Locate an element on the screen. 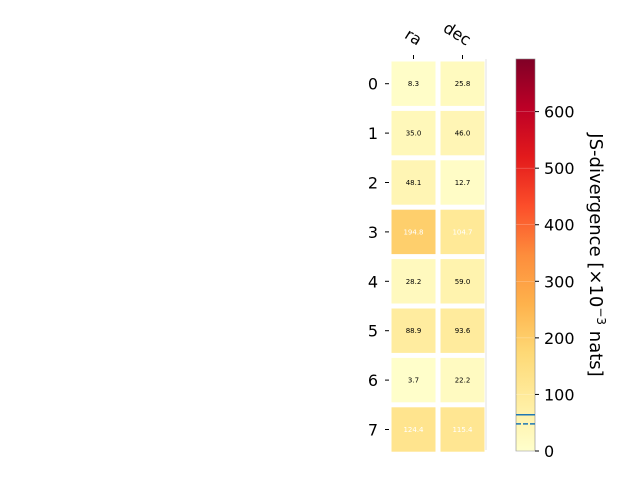 The width and height of the screenshot is (640, 480). cell-value-label: 194.8 is located at coordinates (413, 232).